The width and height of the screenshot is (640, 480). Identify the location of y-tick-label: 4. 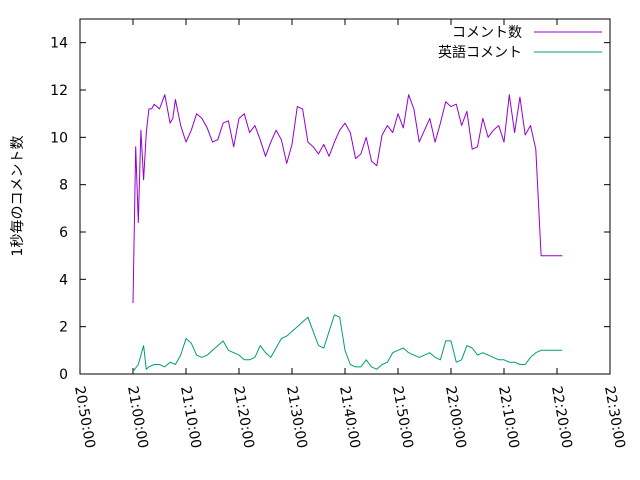
(63, 280).